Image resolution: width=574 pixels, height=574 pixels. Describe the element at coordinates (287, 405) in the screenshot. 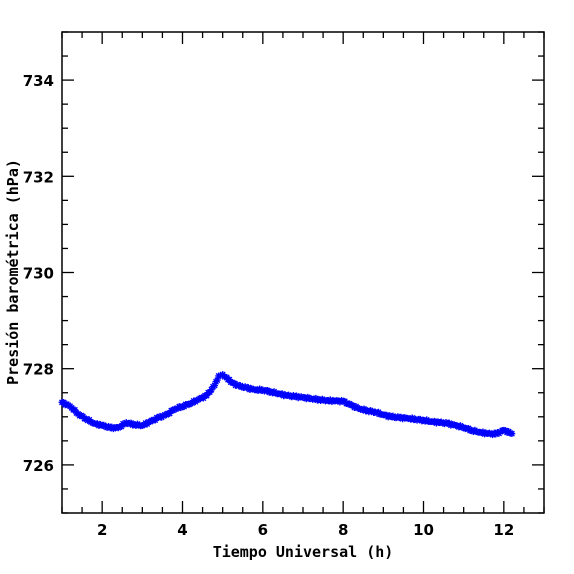

I see `data-points` at that location.